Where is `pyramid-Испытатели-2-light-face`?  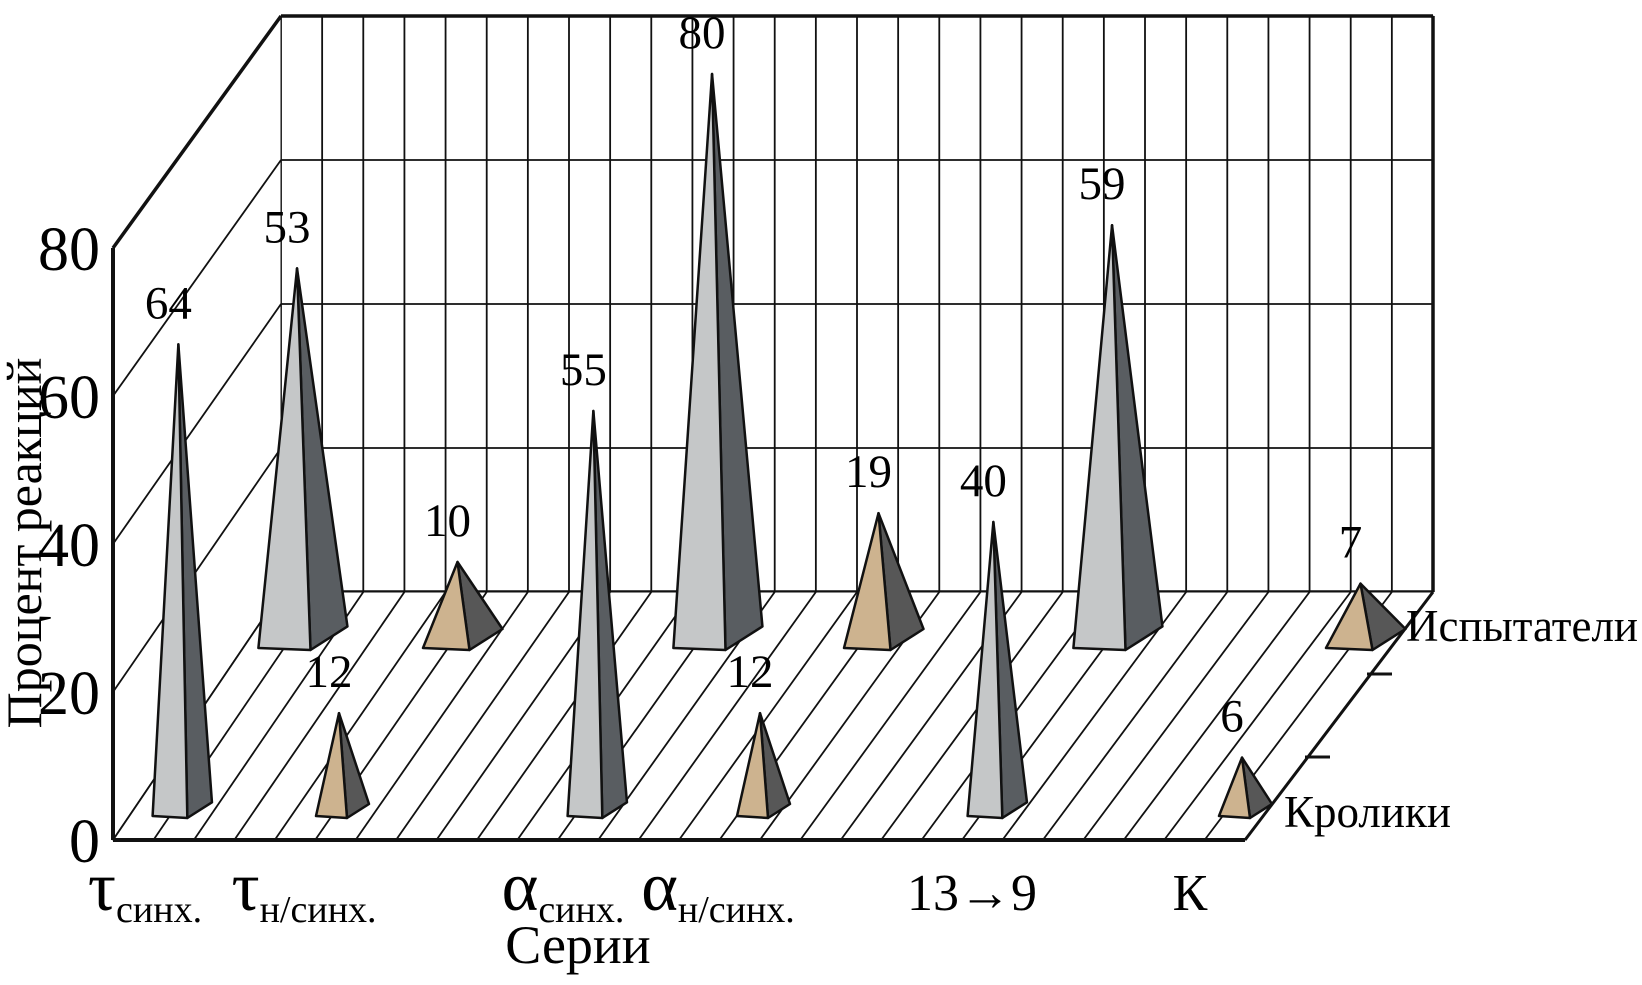 pyramid-Испытатели-2-light-face is located at coordinates (699, 362).